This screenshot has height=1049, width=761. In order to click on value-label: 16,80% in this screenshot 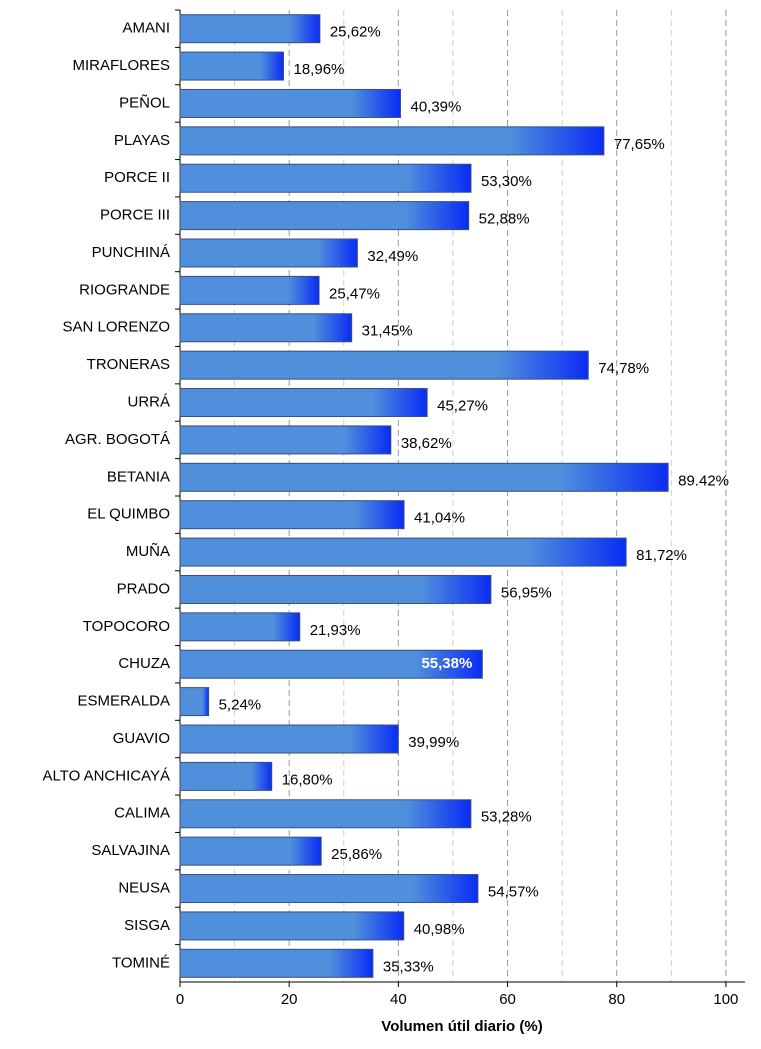, I will do `click(307, 779)`.